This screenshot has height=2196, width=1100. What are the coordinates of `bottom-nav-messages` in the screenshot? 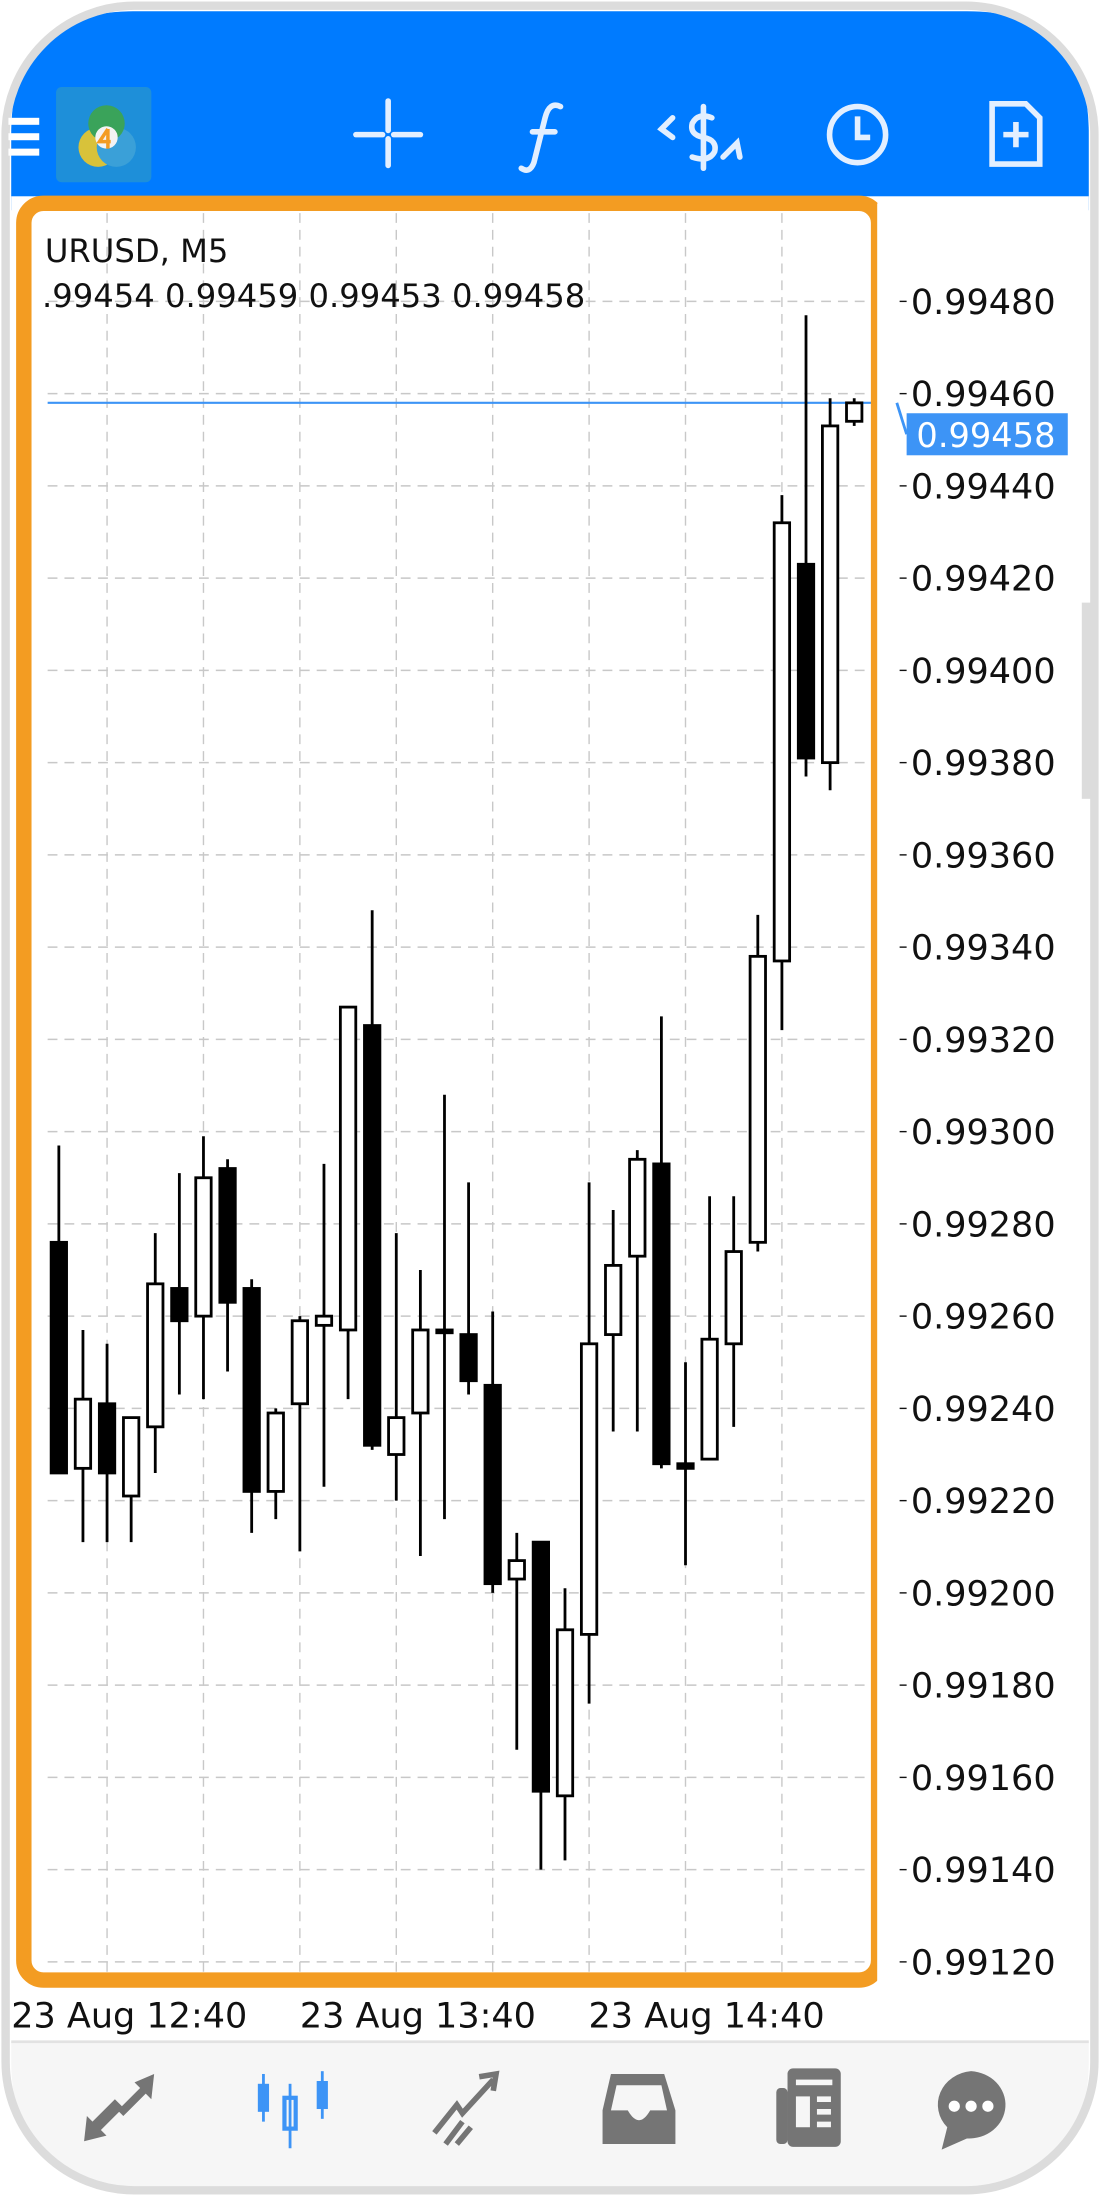 It's located at (971, 2110).